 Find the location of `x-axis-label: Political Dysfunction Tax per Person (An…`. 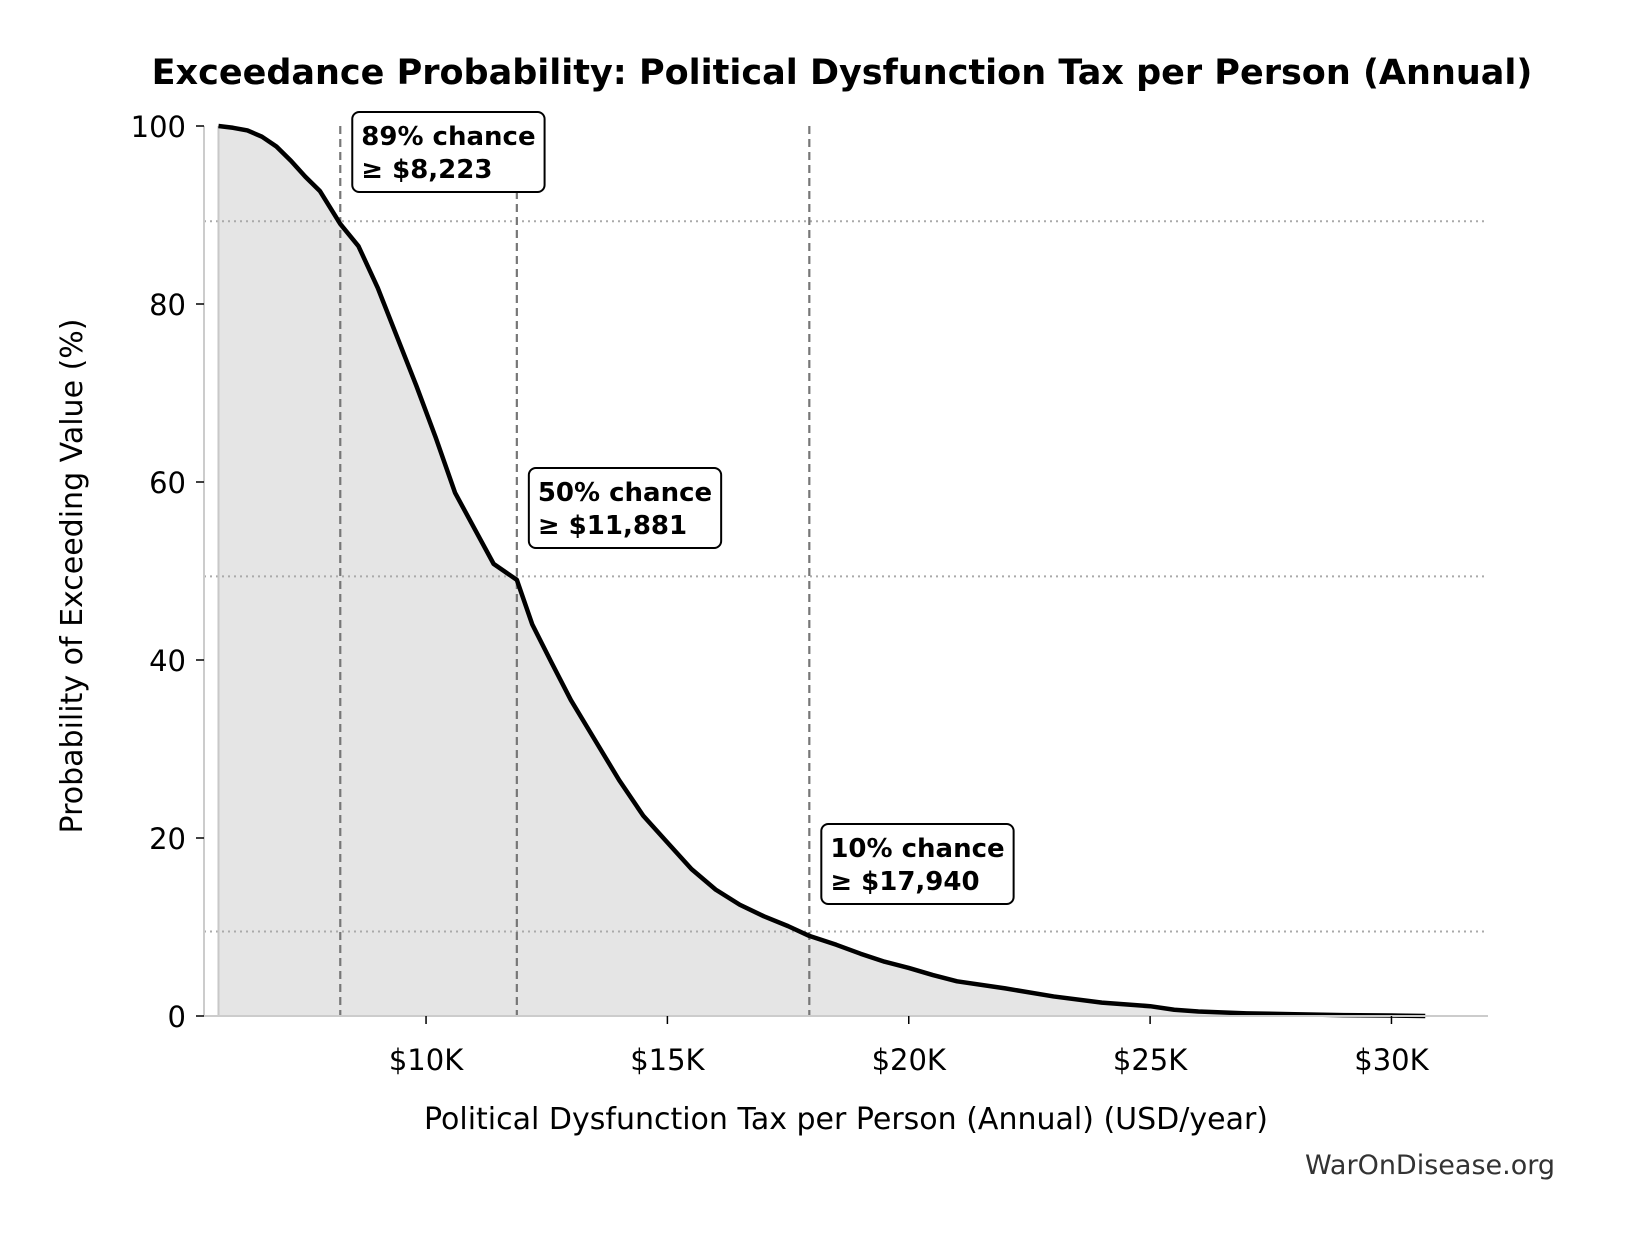

x-axis-label: Political Dysfunction Tax per Person (An… is located at coordinates (846, 1119).